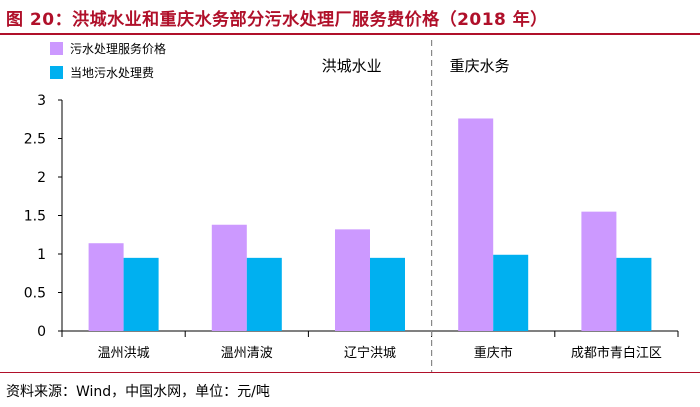 Image resolution: width=700 pixels, height=407 pixels. I want to click on y-tick-label: 0.5, so click(35, 294).